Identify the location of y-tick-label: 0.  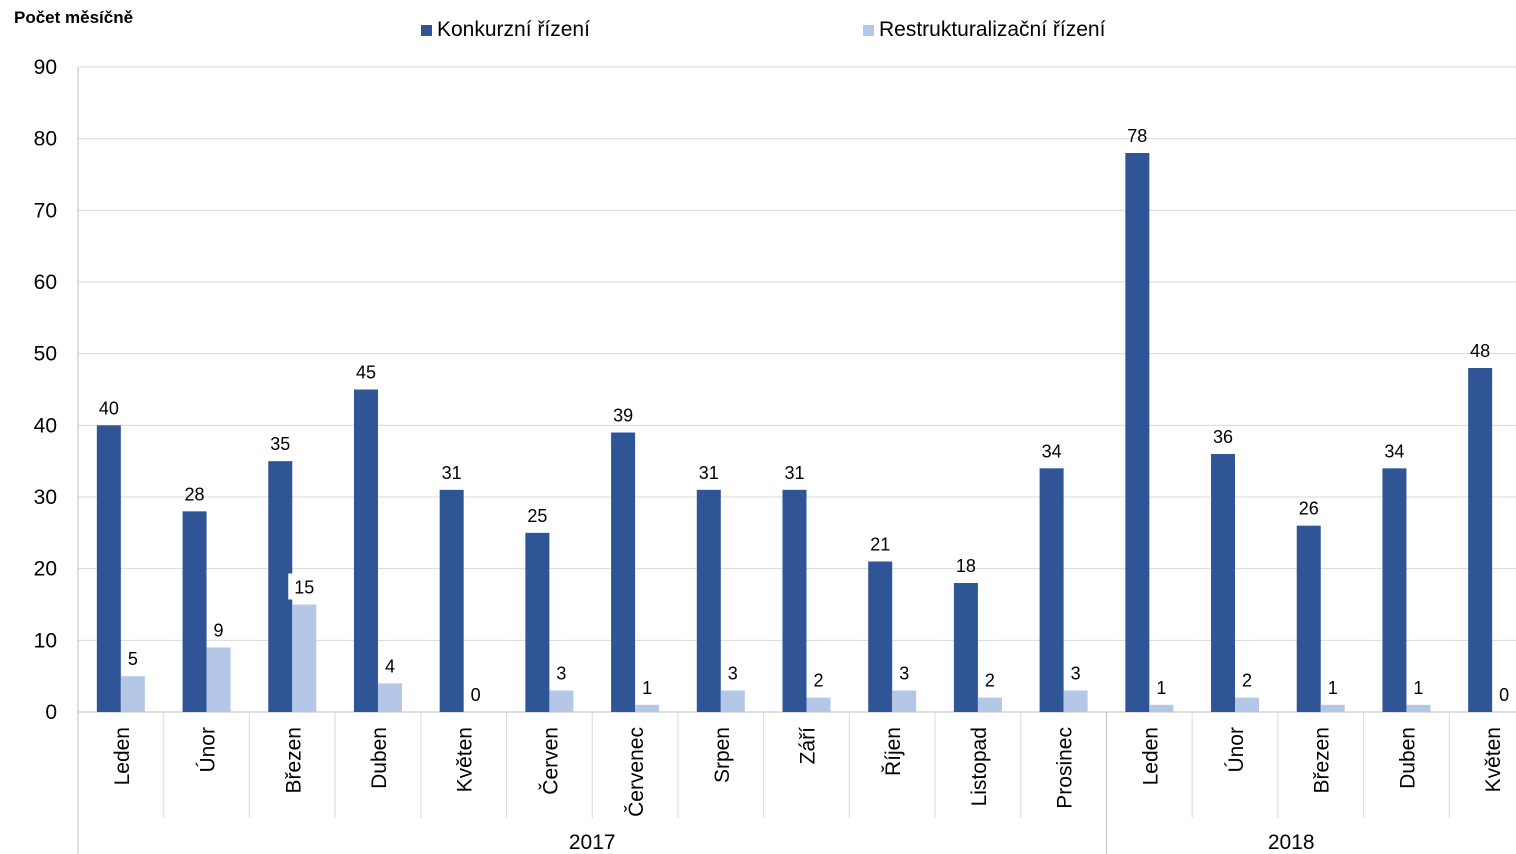
(51, 712).